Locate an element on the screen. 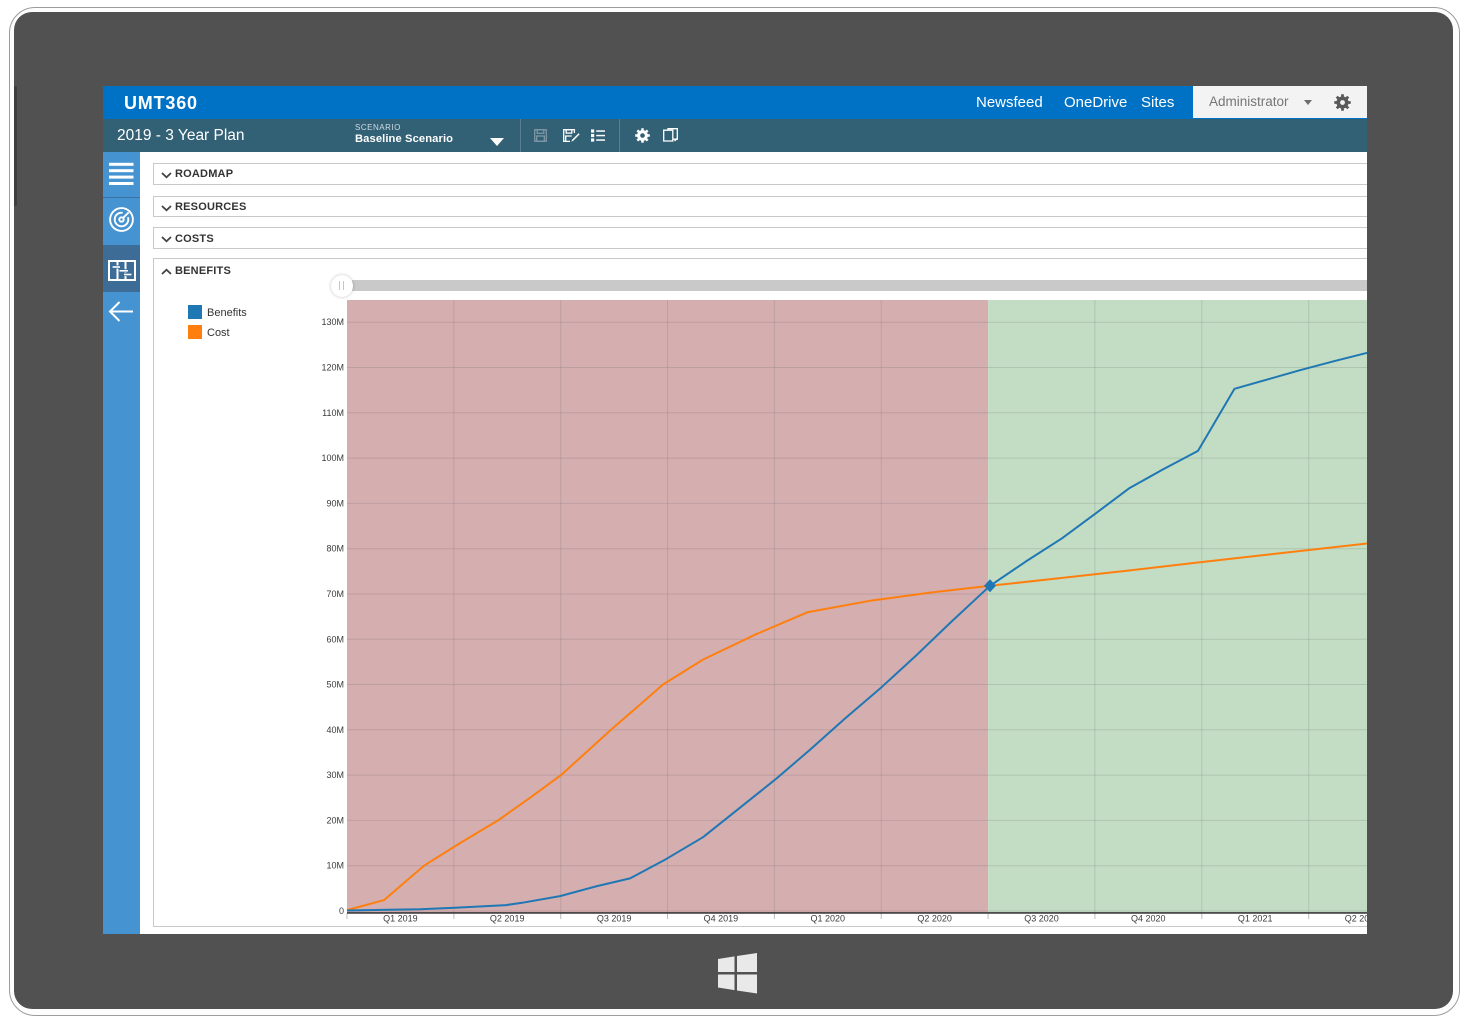 Image resolution: width=1471 pixels, height=1027 pixels. svg-text: 100M is located at coordinates (332, 458).